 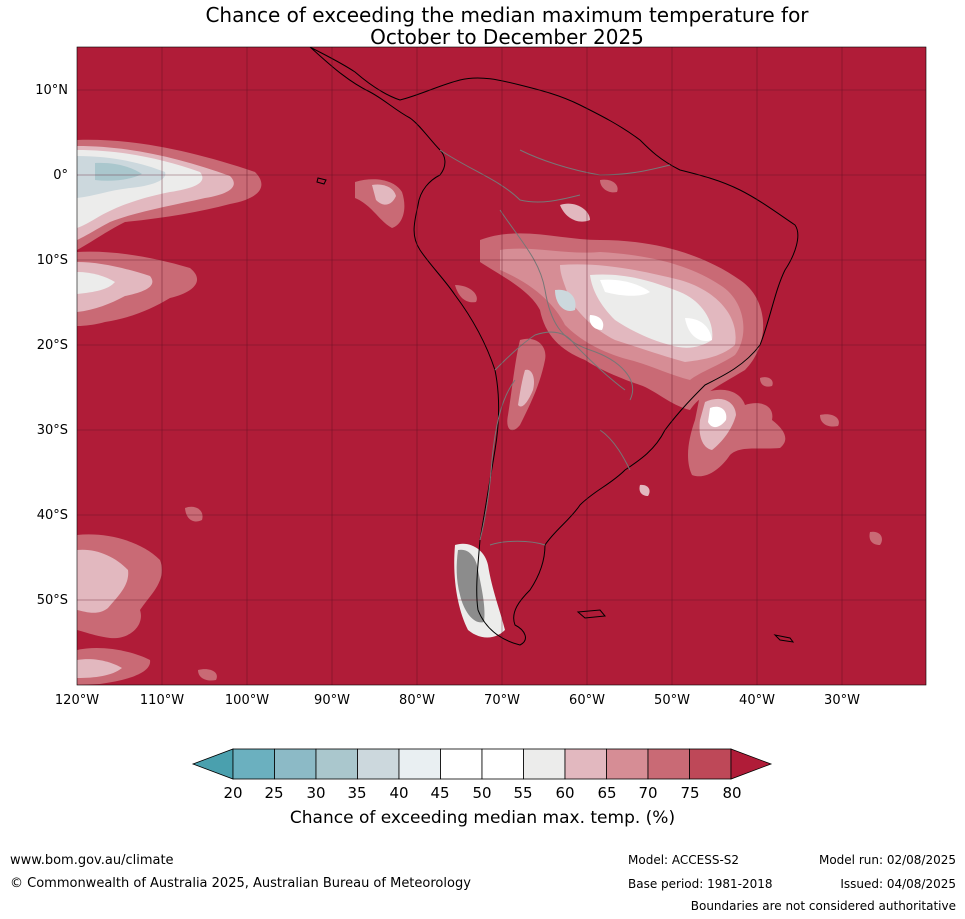 What do you see at coordinates (77, 700) in the screenshot?
I see `lon-label-120w: 120°W` at bounding box center [77, 700].